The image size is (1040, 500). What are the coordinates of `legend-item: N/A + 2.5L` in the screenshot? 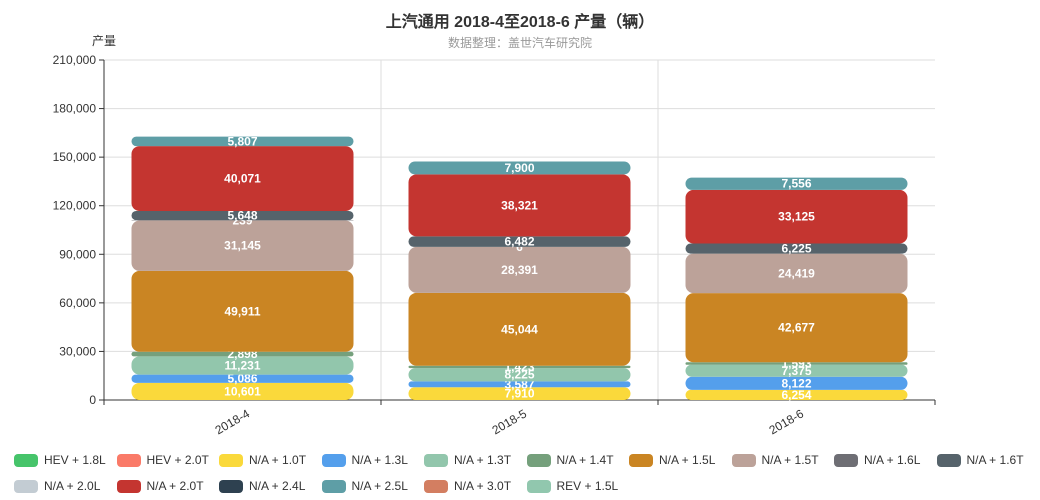 It's located at (364, 486).